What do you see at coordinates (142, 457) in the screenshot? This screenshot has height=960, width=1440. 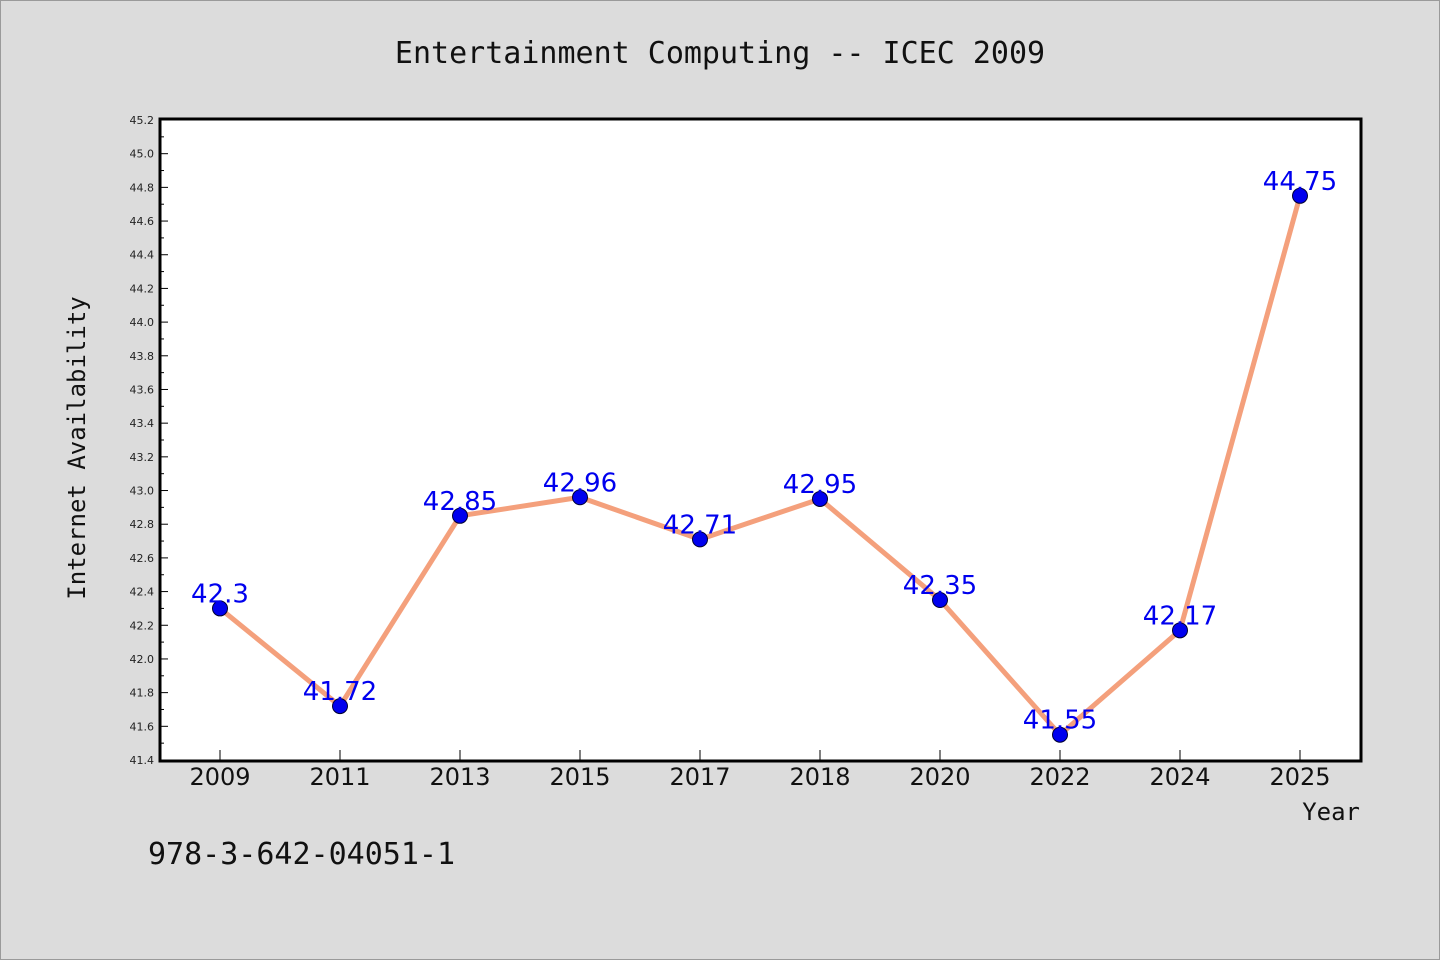 I see `y-tick-label: 43.2` at bounding box center [142, 457].